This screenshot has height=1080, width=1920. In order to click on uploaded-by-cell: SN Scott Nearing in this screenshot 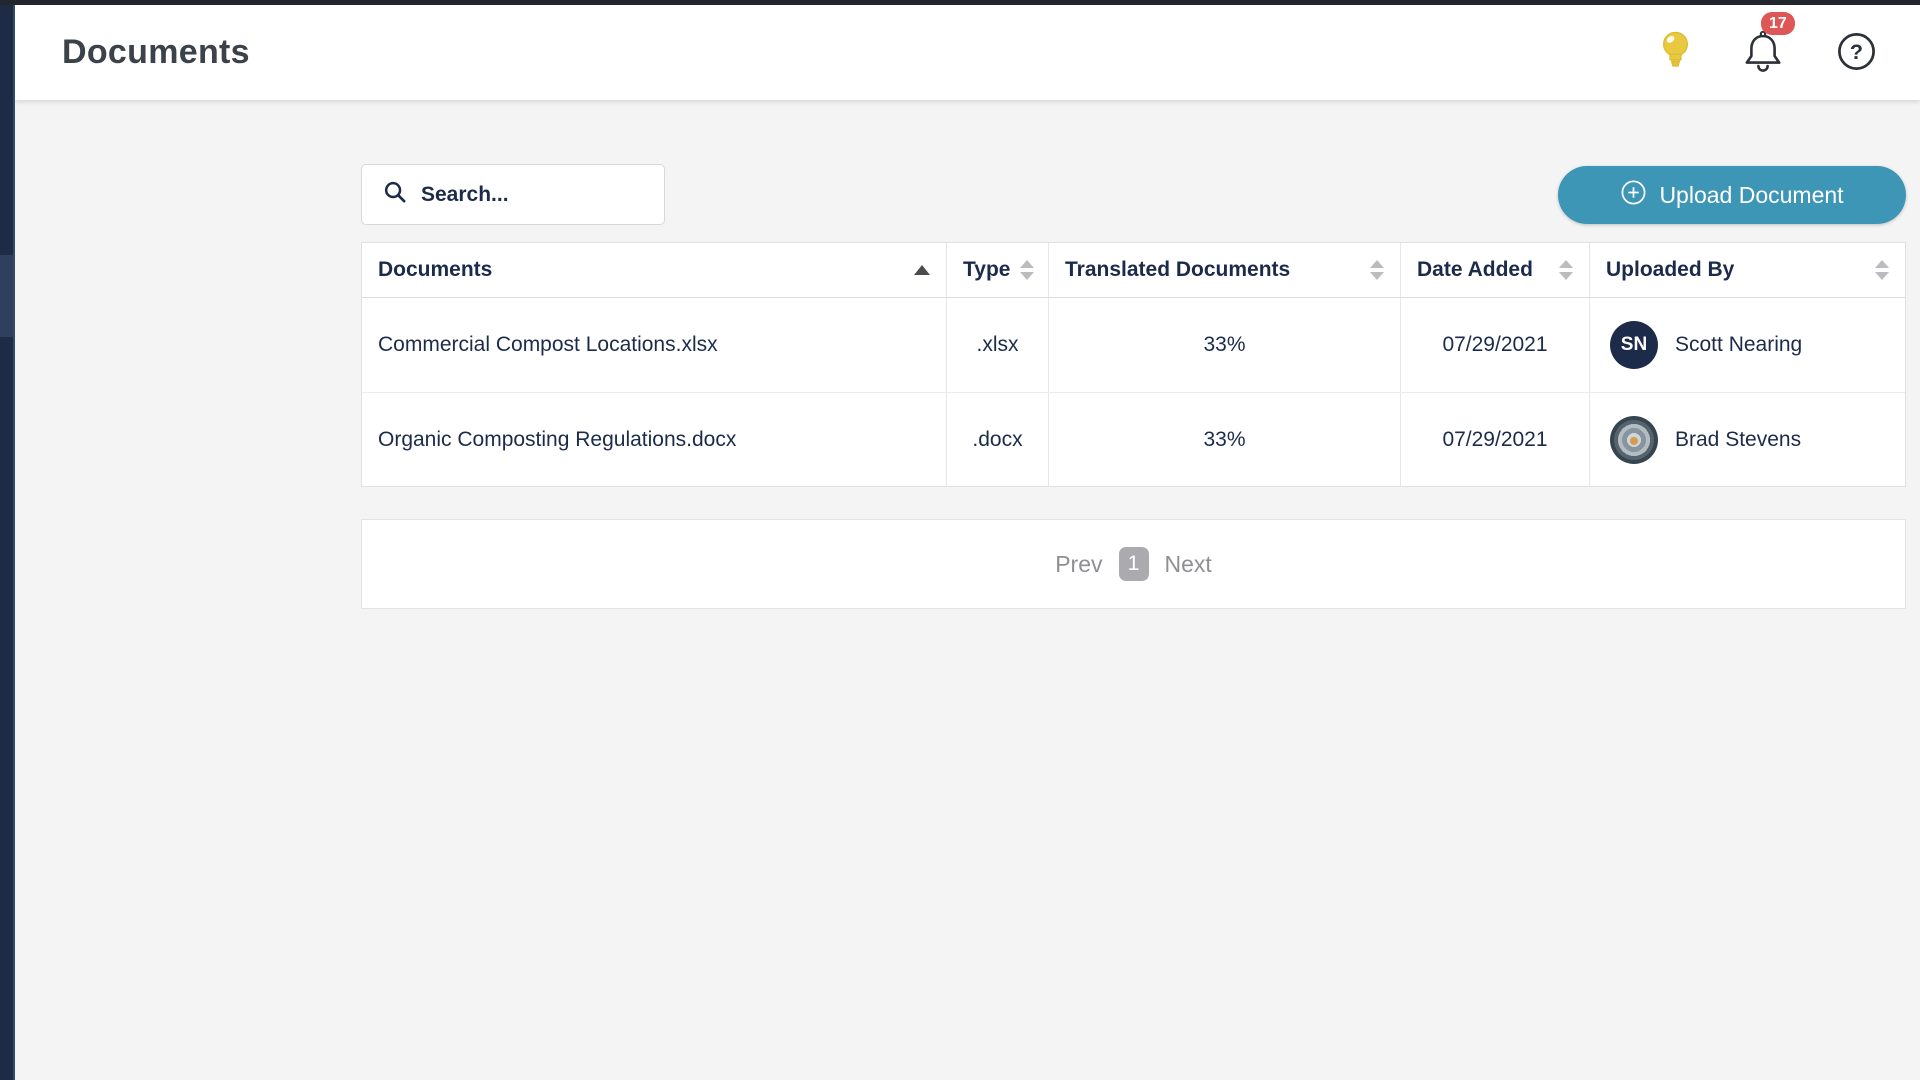, I will do `click(1747, 345)`.